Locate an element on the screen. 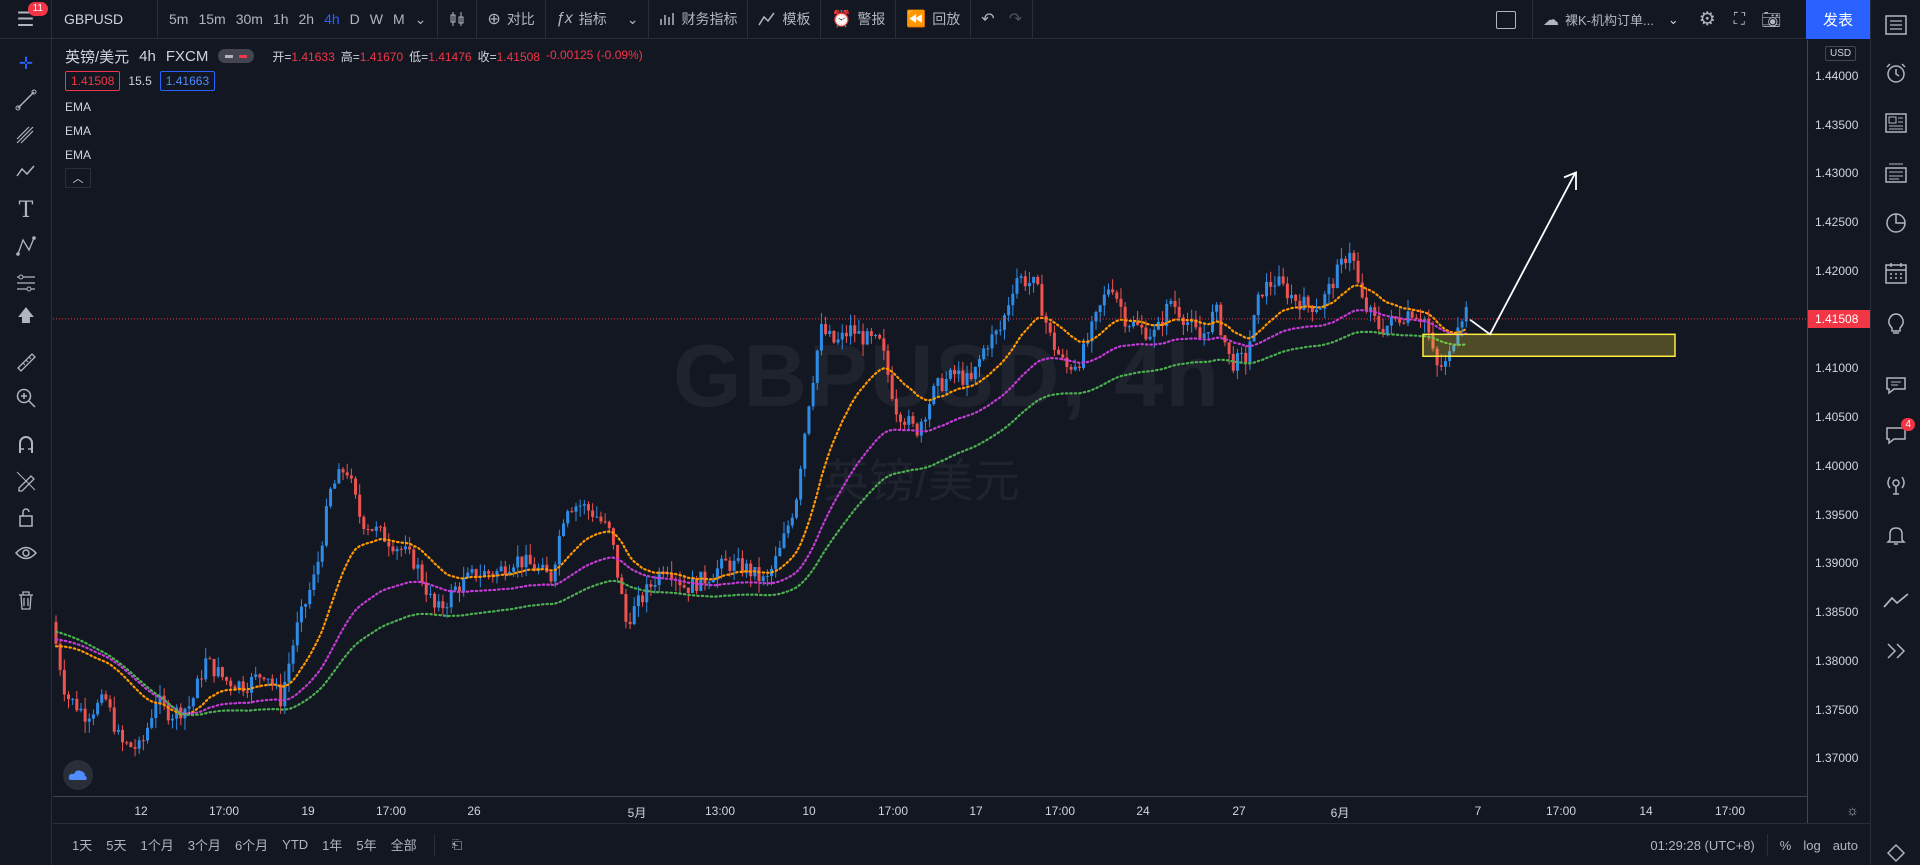  auto-toggle: auto is located at coordinates (1845, 845).